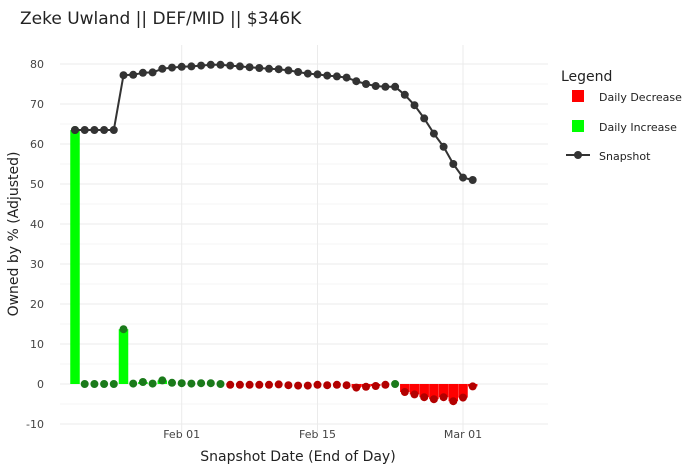 This screenshot has height=464, width=699. I want to click on legend-snapshot-point, so click(578, 155).